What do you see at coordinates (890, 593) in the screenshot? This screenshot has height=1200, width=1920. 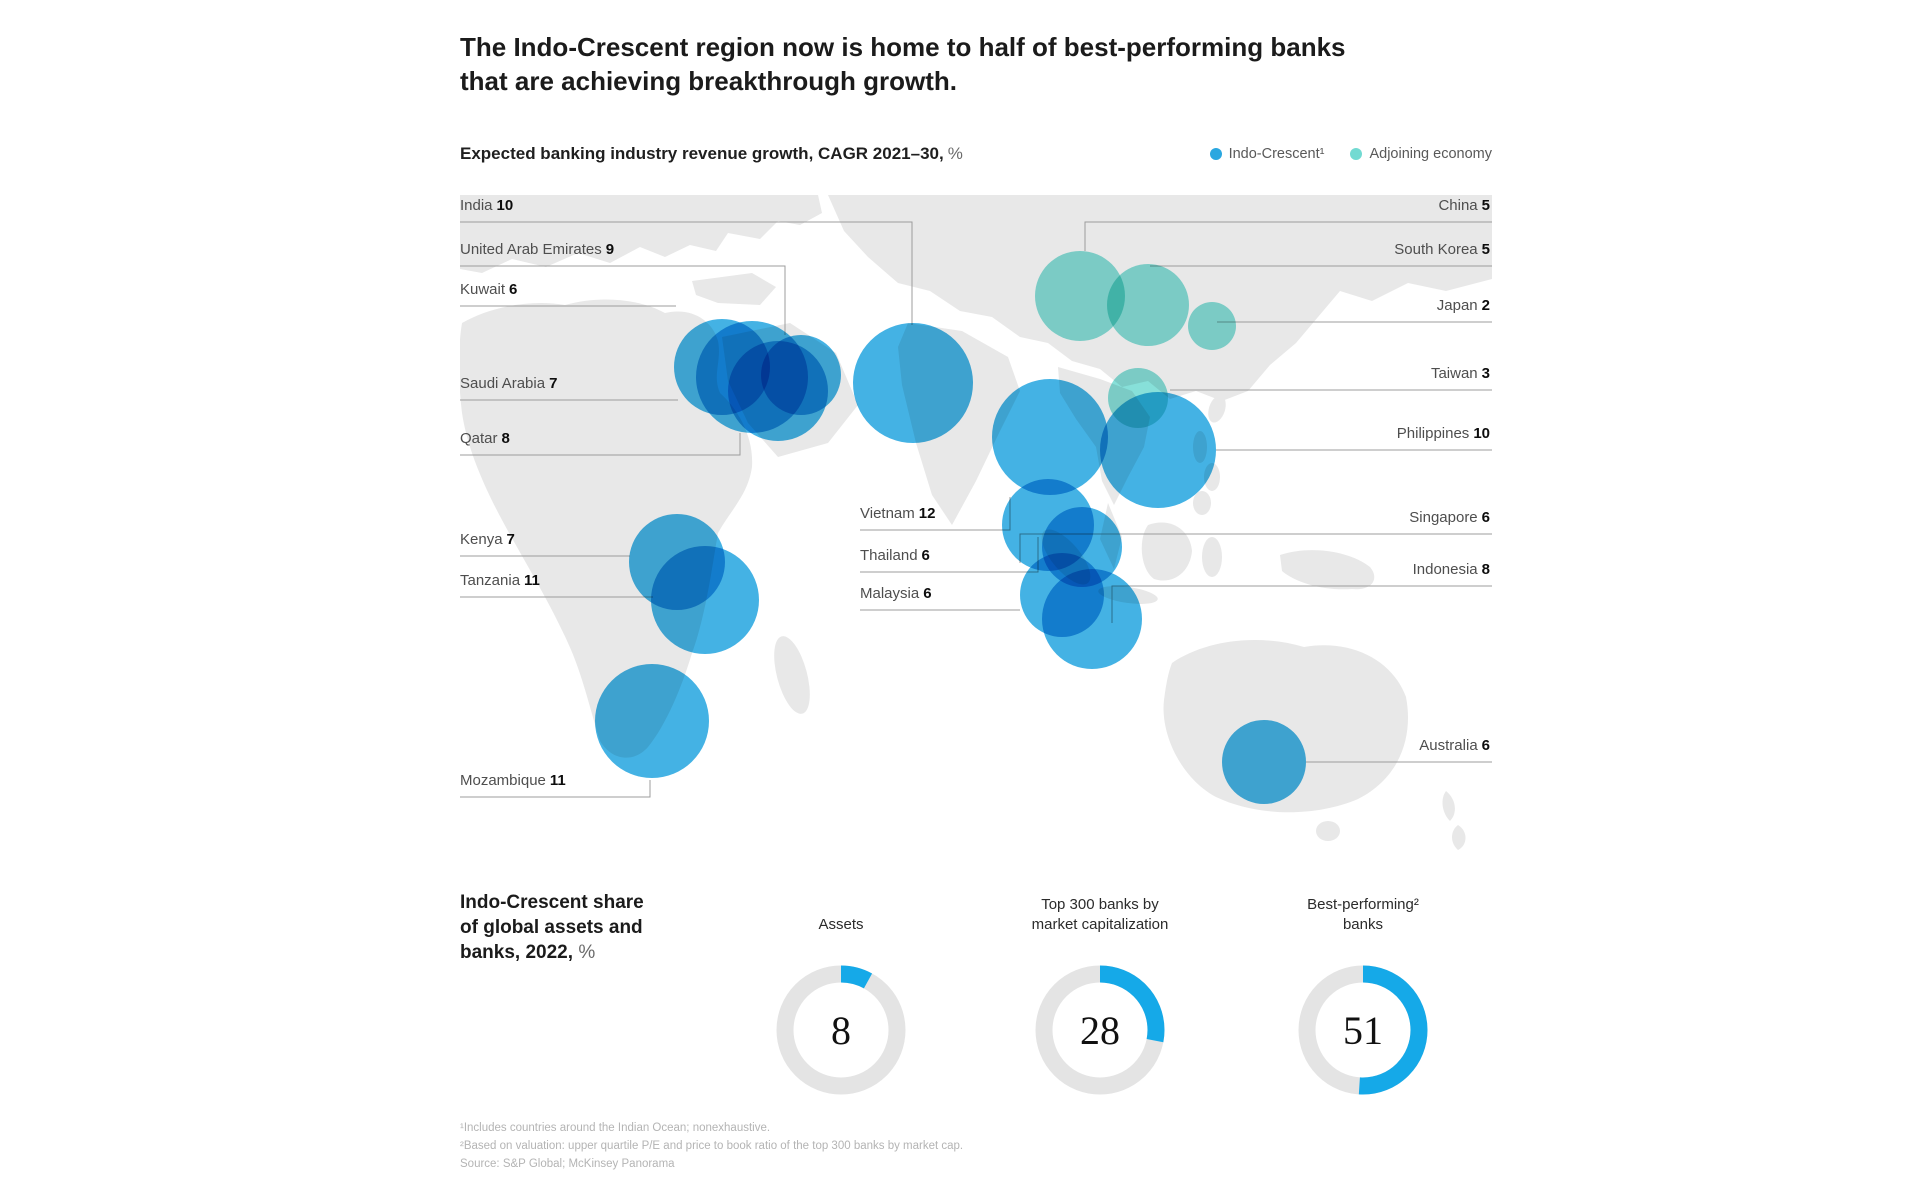 I see `country-name: Malaysia` at bounding box center [890, 593].